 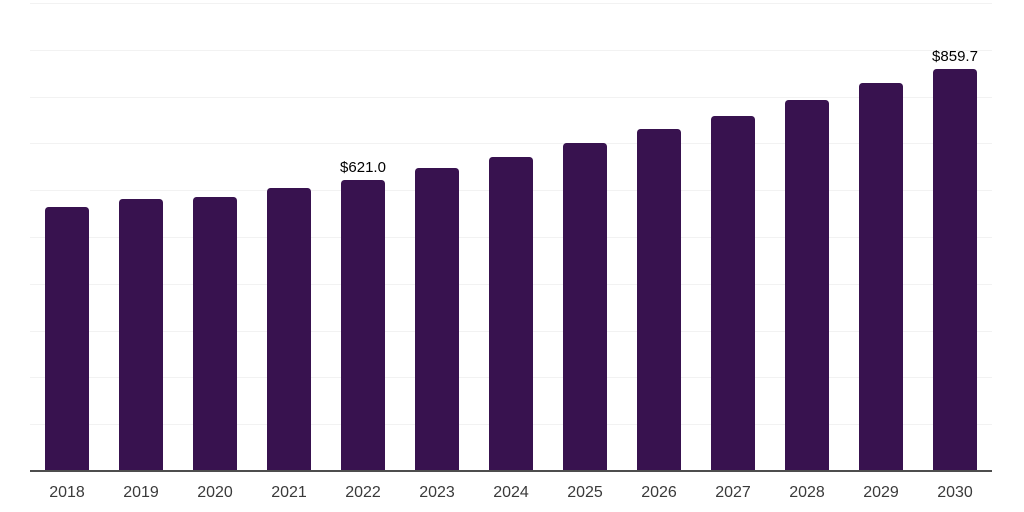 I want to click on bar-value-label-2022: $621.0, so click(x=363, y=168).